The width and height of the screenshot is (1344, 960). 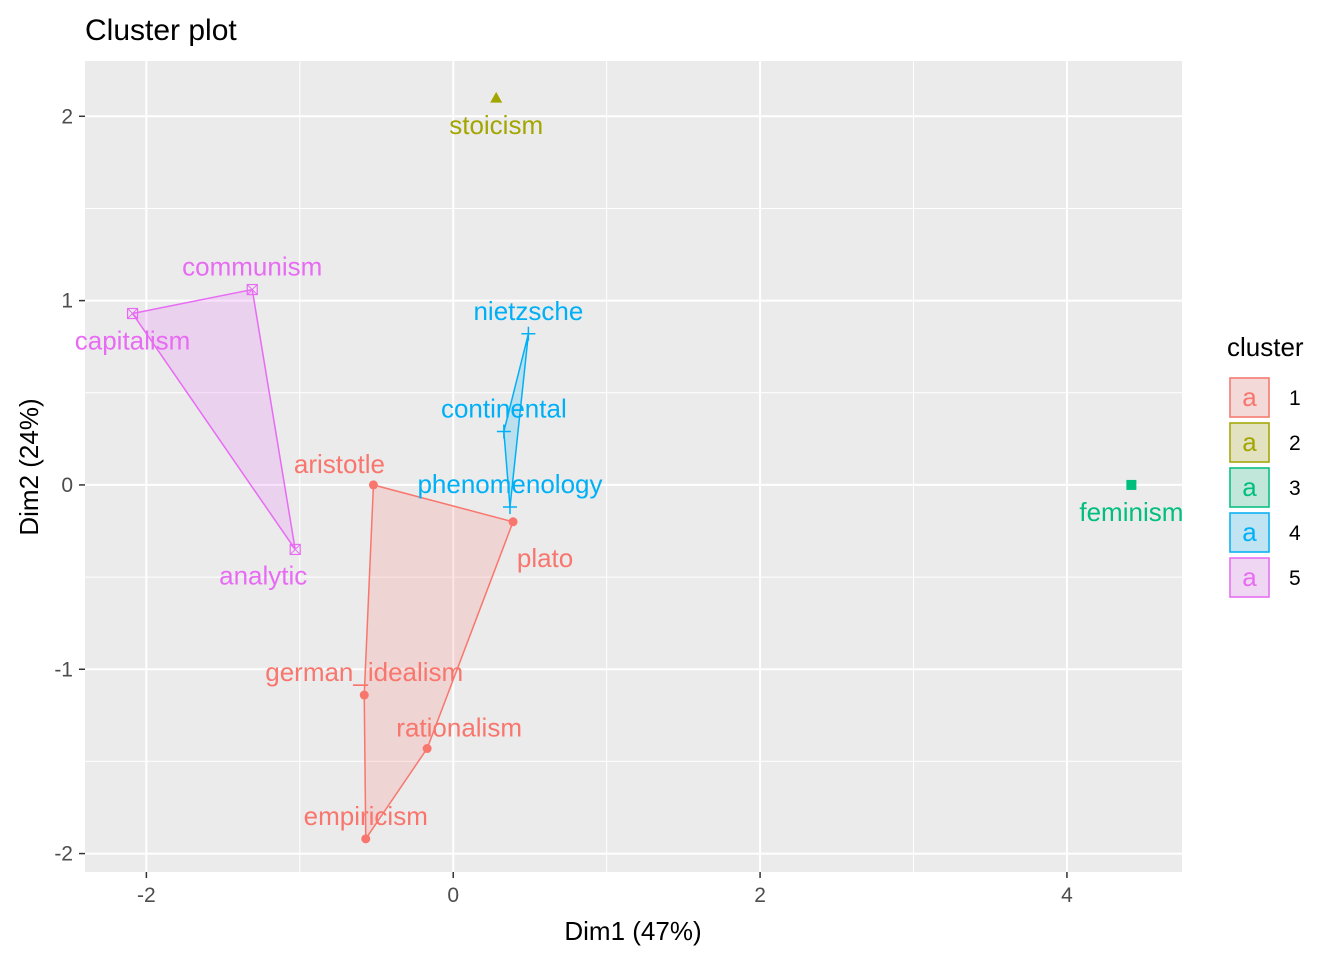 What do you see at coordinates (1295, 398) in the screenshot?
I see `legend-label: 1` at bounding box center [1295, 398].